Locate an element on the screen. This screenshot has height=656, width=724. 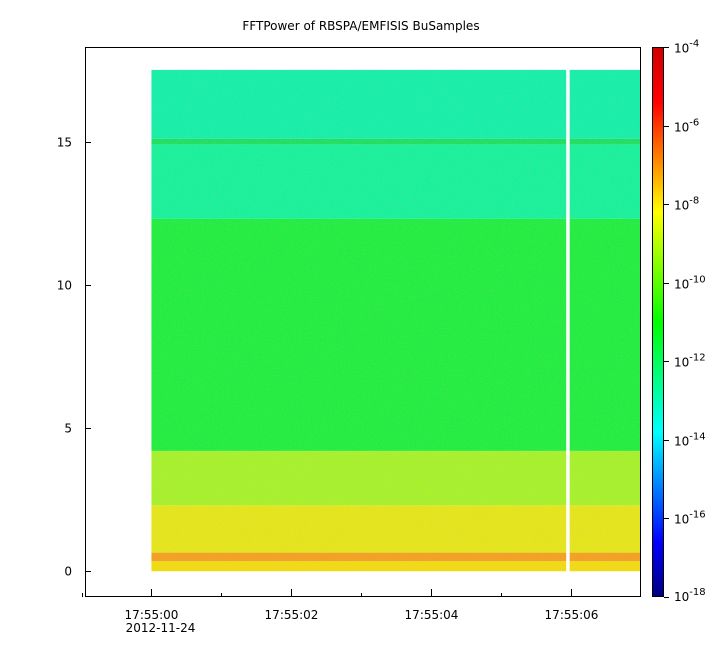
y-tick-label: 15 is located at coordinates (64, 143).